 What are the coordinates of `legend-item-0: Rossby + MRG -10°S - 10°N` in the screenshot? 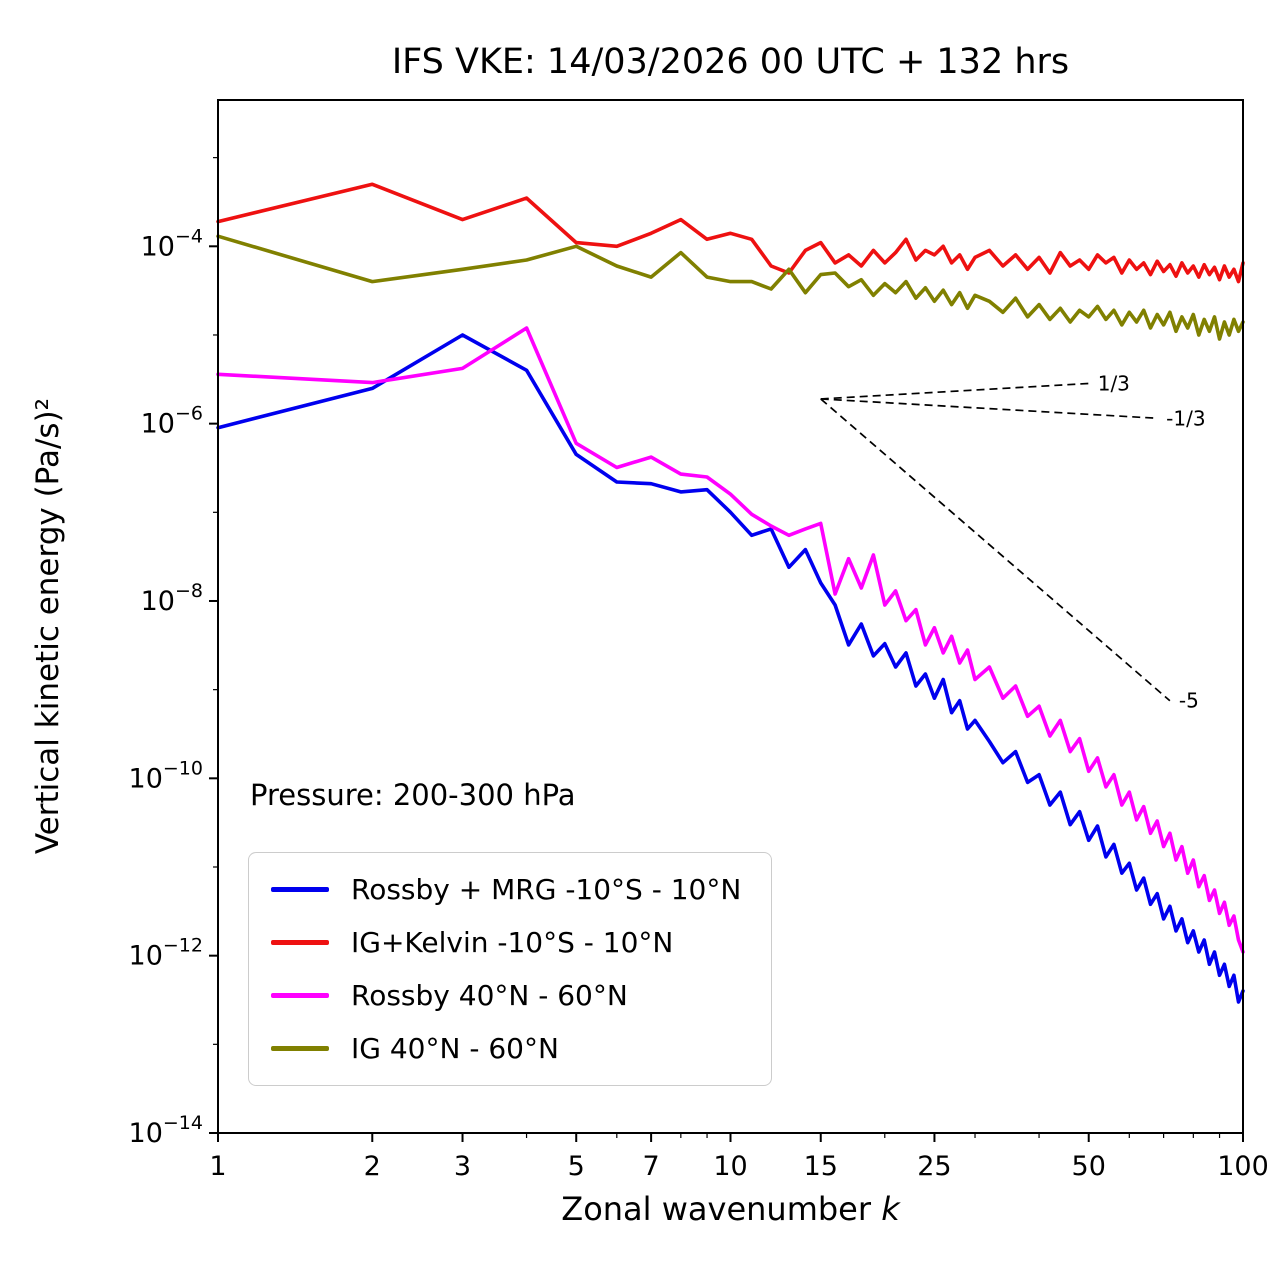 It's located at (506, 889).